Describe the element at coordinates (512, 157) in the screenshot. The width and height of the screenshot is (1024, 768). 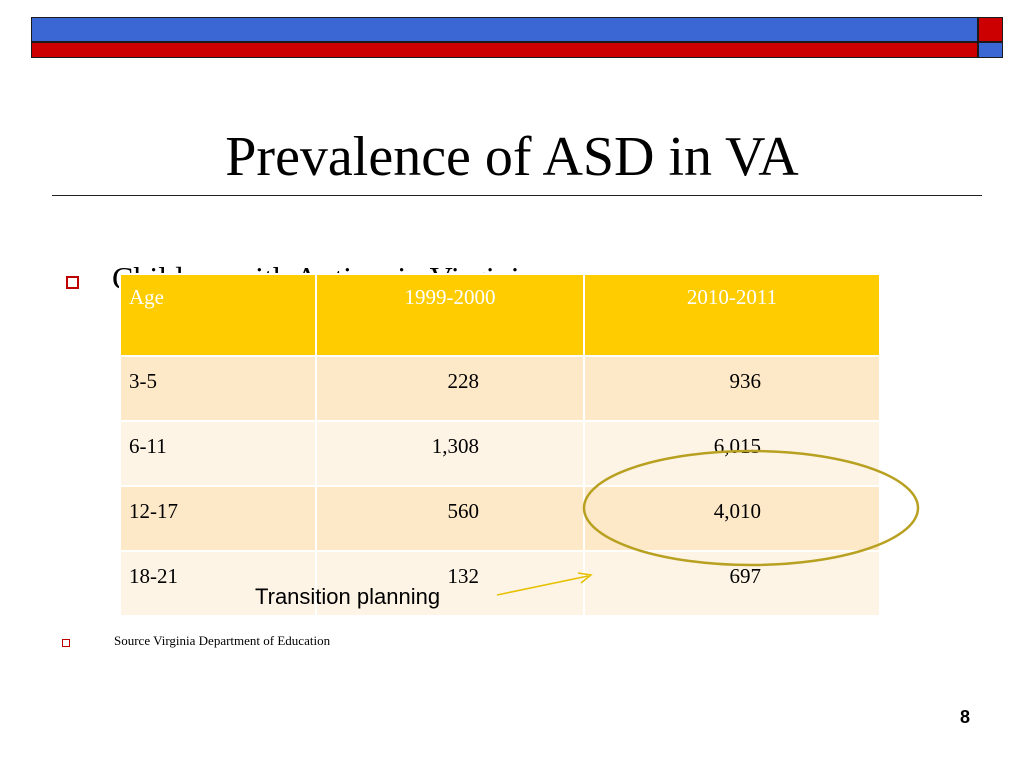
I see `slide-title: Prevalence of ASD in VA` at that location.